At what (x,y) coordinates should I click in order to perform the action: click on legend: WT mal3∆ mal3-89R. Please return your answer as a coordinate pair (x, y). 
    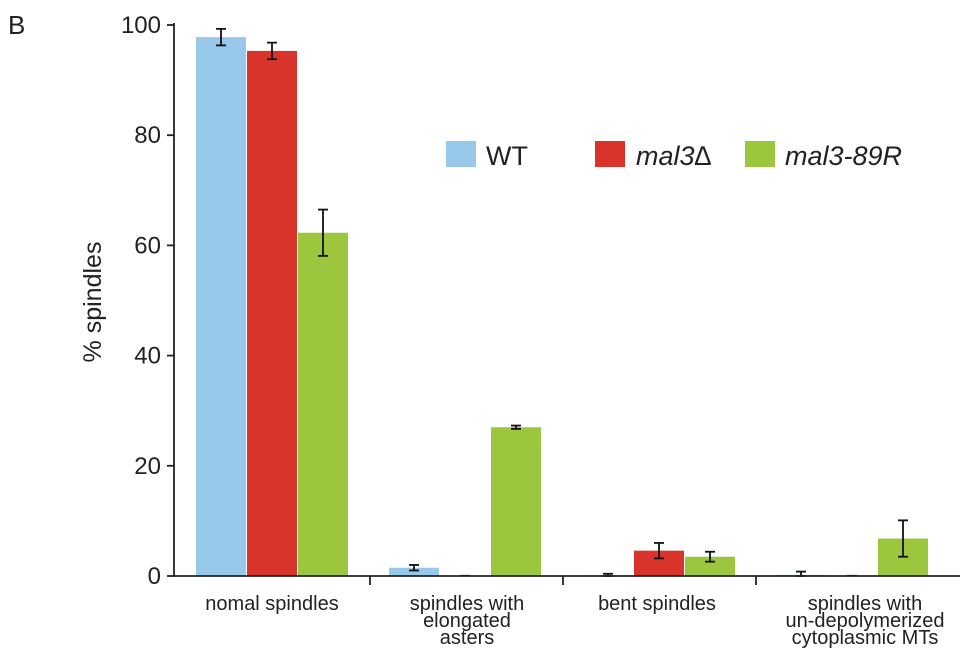
    Looking at the image, I should click on (674, 156).